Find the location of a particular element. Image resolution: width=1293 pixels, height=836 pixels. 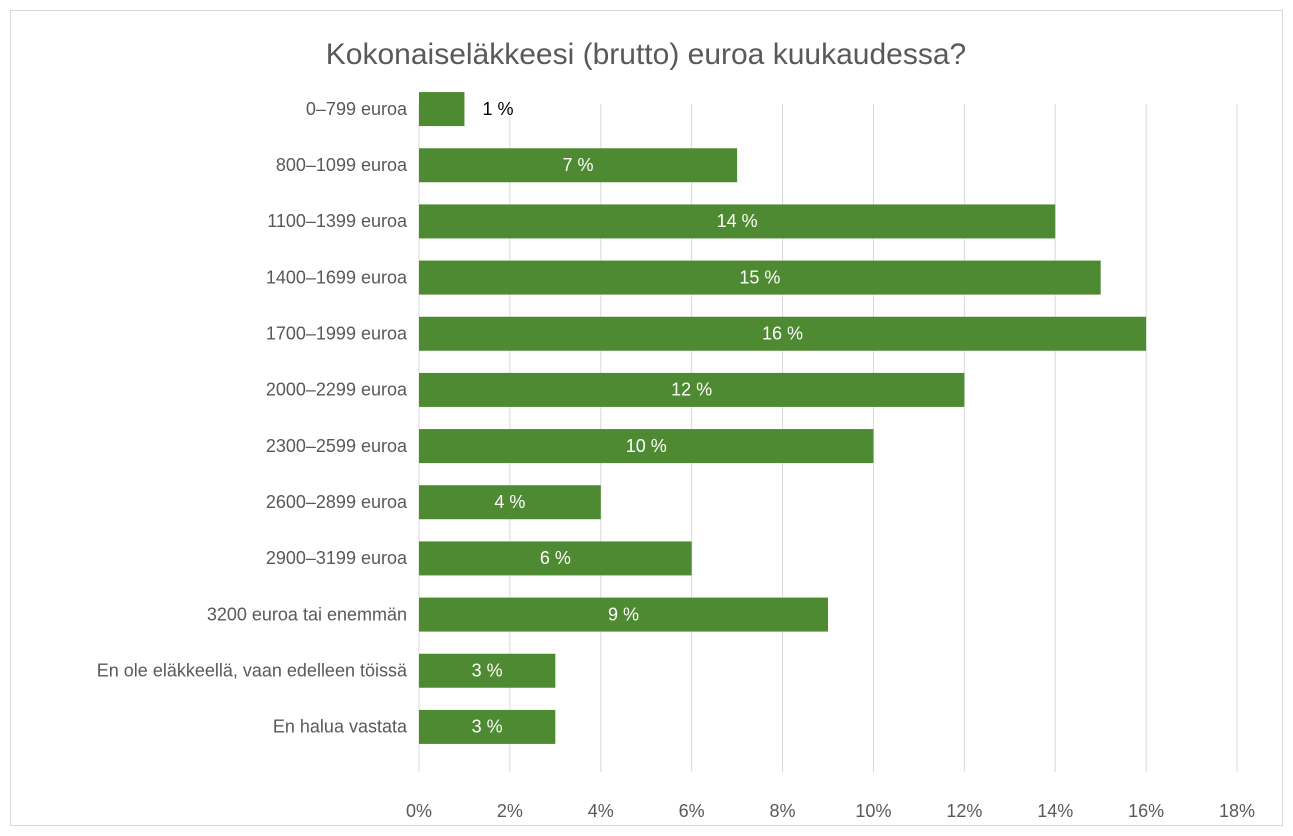

y-tick-label: En ole eläkkeellä, vaan edelleen töissä is located at coordinates (252, 671).